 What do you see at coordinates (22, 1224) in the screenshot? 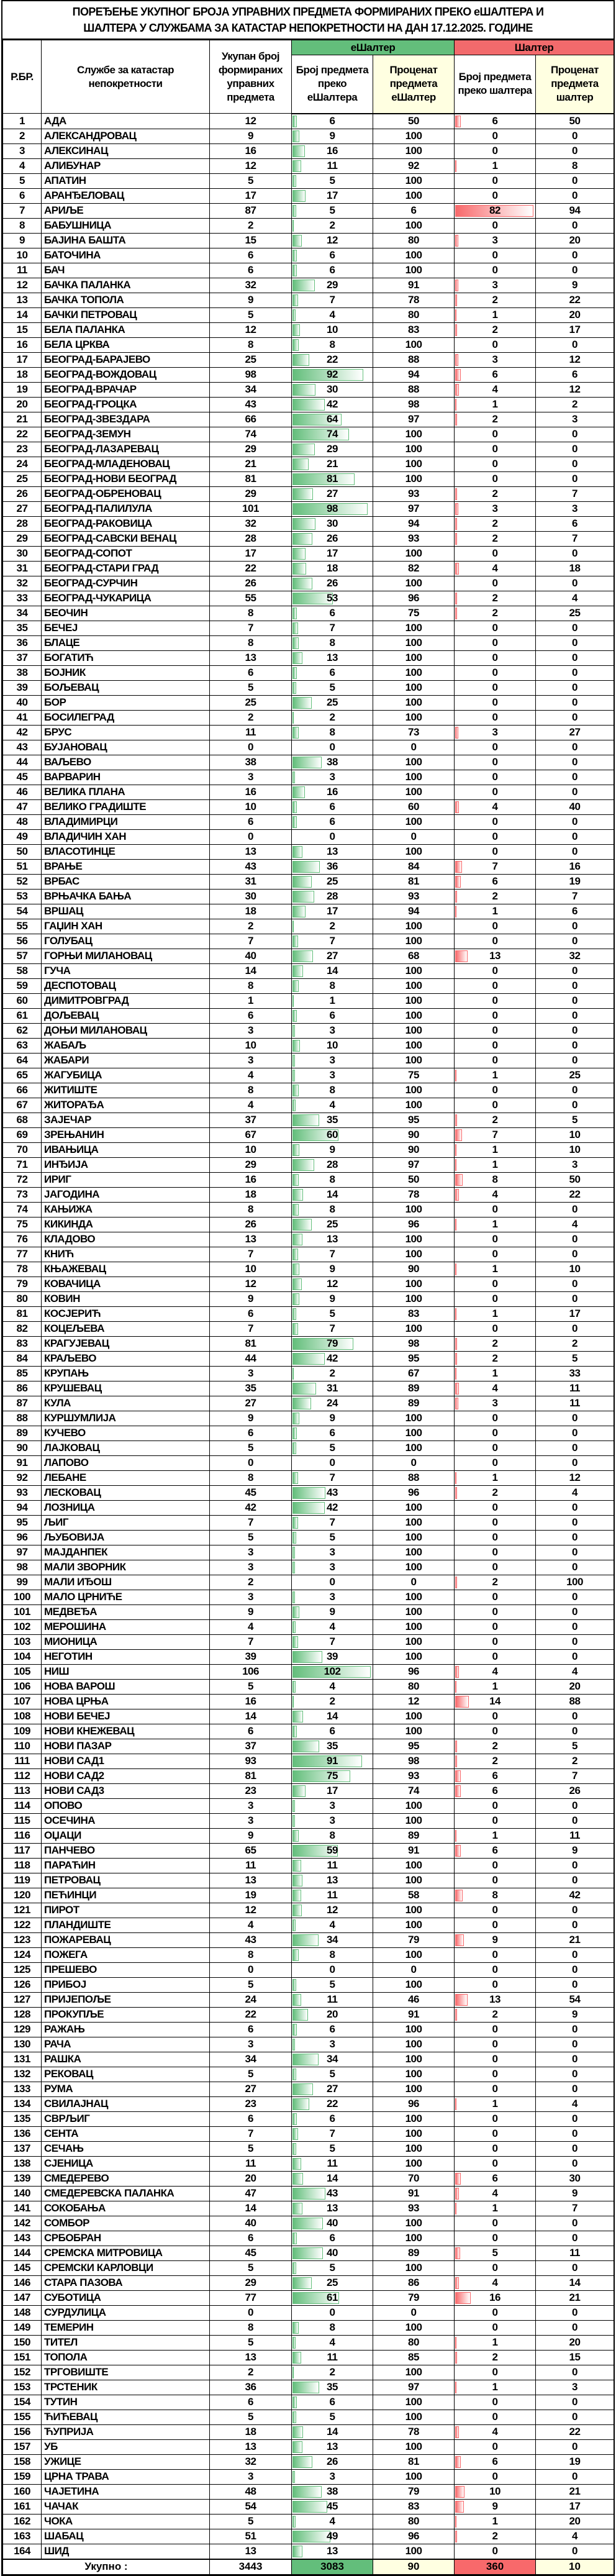
I see `row-number: 75` at bounding box center [22, 1224].